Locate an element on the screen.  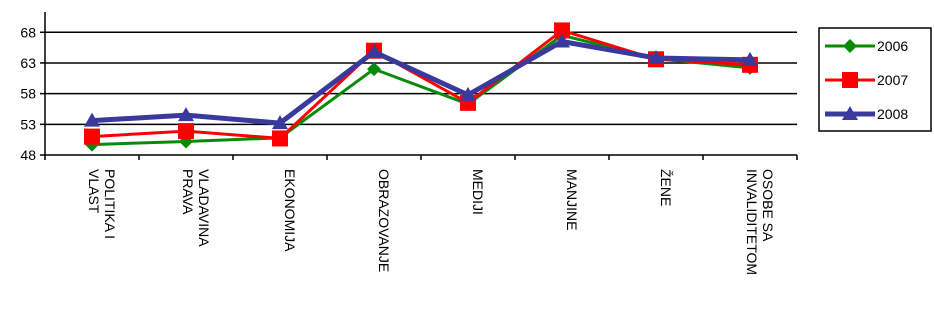
x-category-label: INVALIDITETOM is located at coordinates (752, 222).